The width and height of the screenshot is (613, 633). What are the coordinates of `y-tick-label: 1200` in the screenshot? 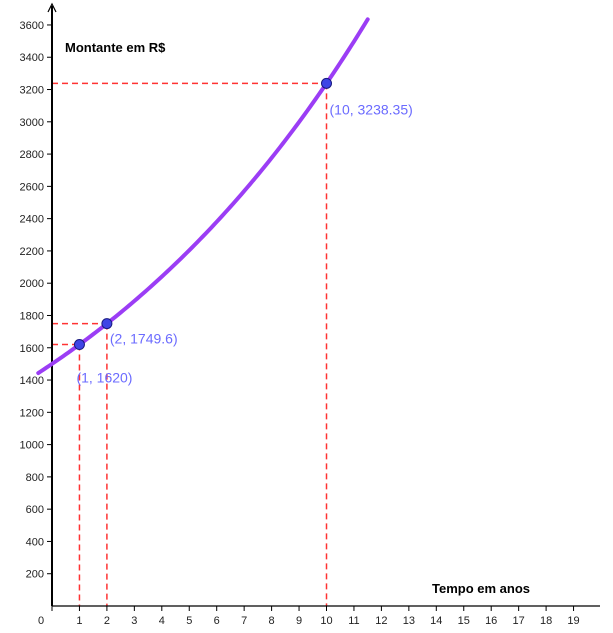 It's located at (32, 413).